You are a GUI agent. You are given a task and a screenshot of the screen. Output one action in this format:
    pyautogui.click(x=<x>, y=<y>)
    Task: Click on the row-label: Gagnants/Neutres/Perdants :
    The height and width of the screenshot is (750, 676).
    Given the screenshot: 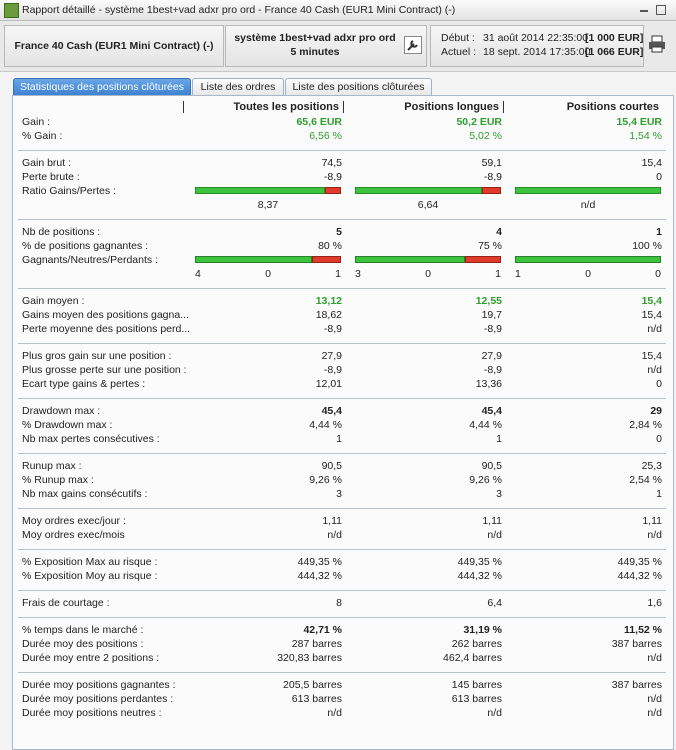 What is the action you would take?
    pyautogui.click(x=90, y=260)
    